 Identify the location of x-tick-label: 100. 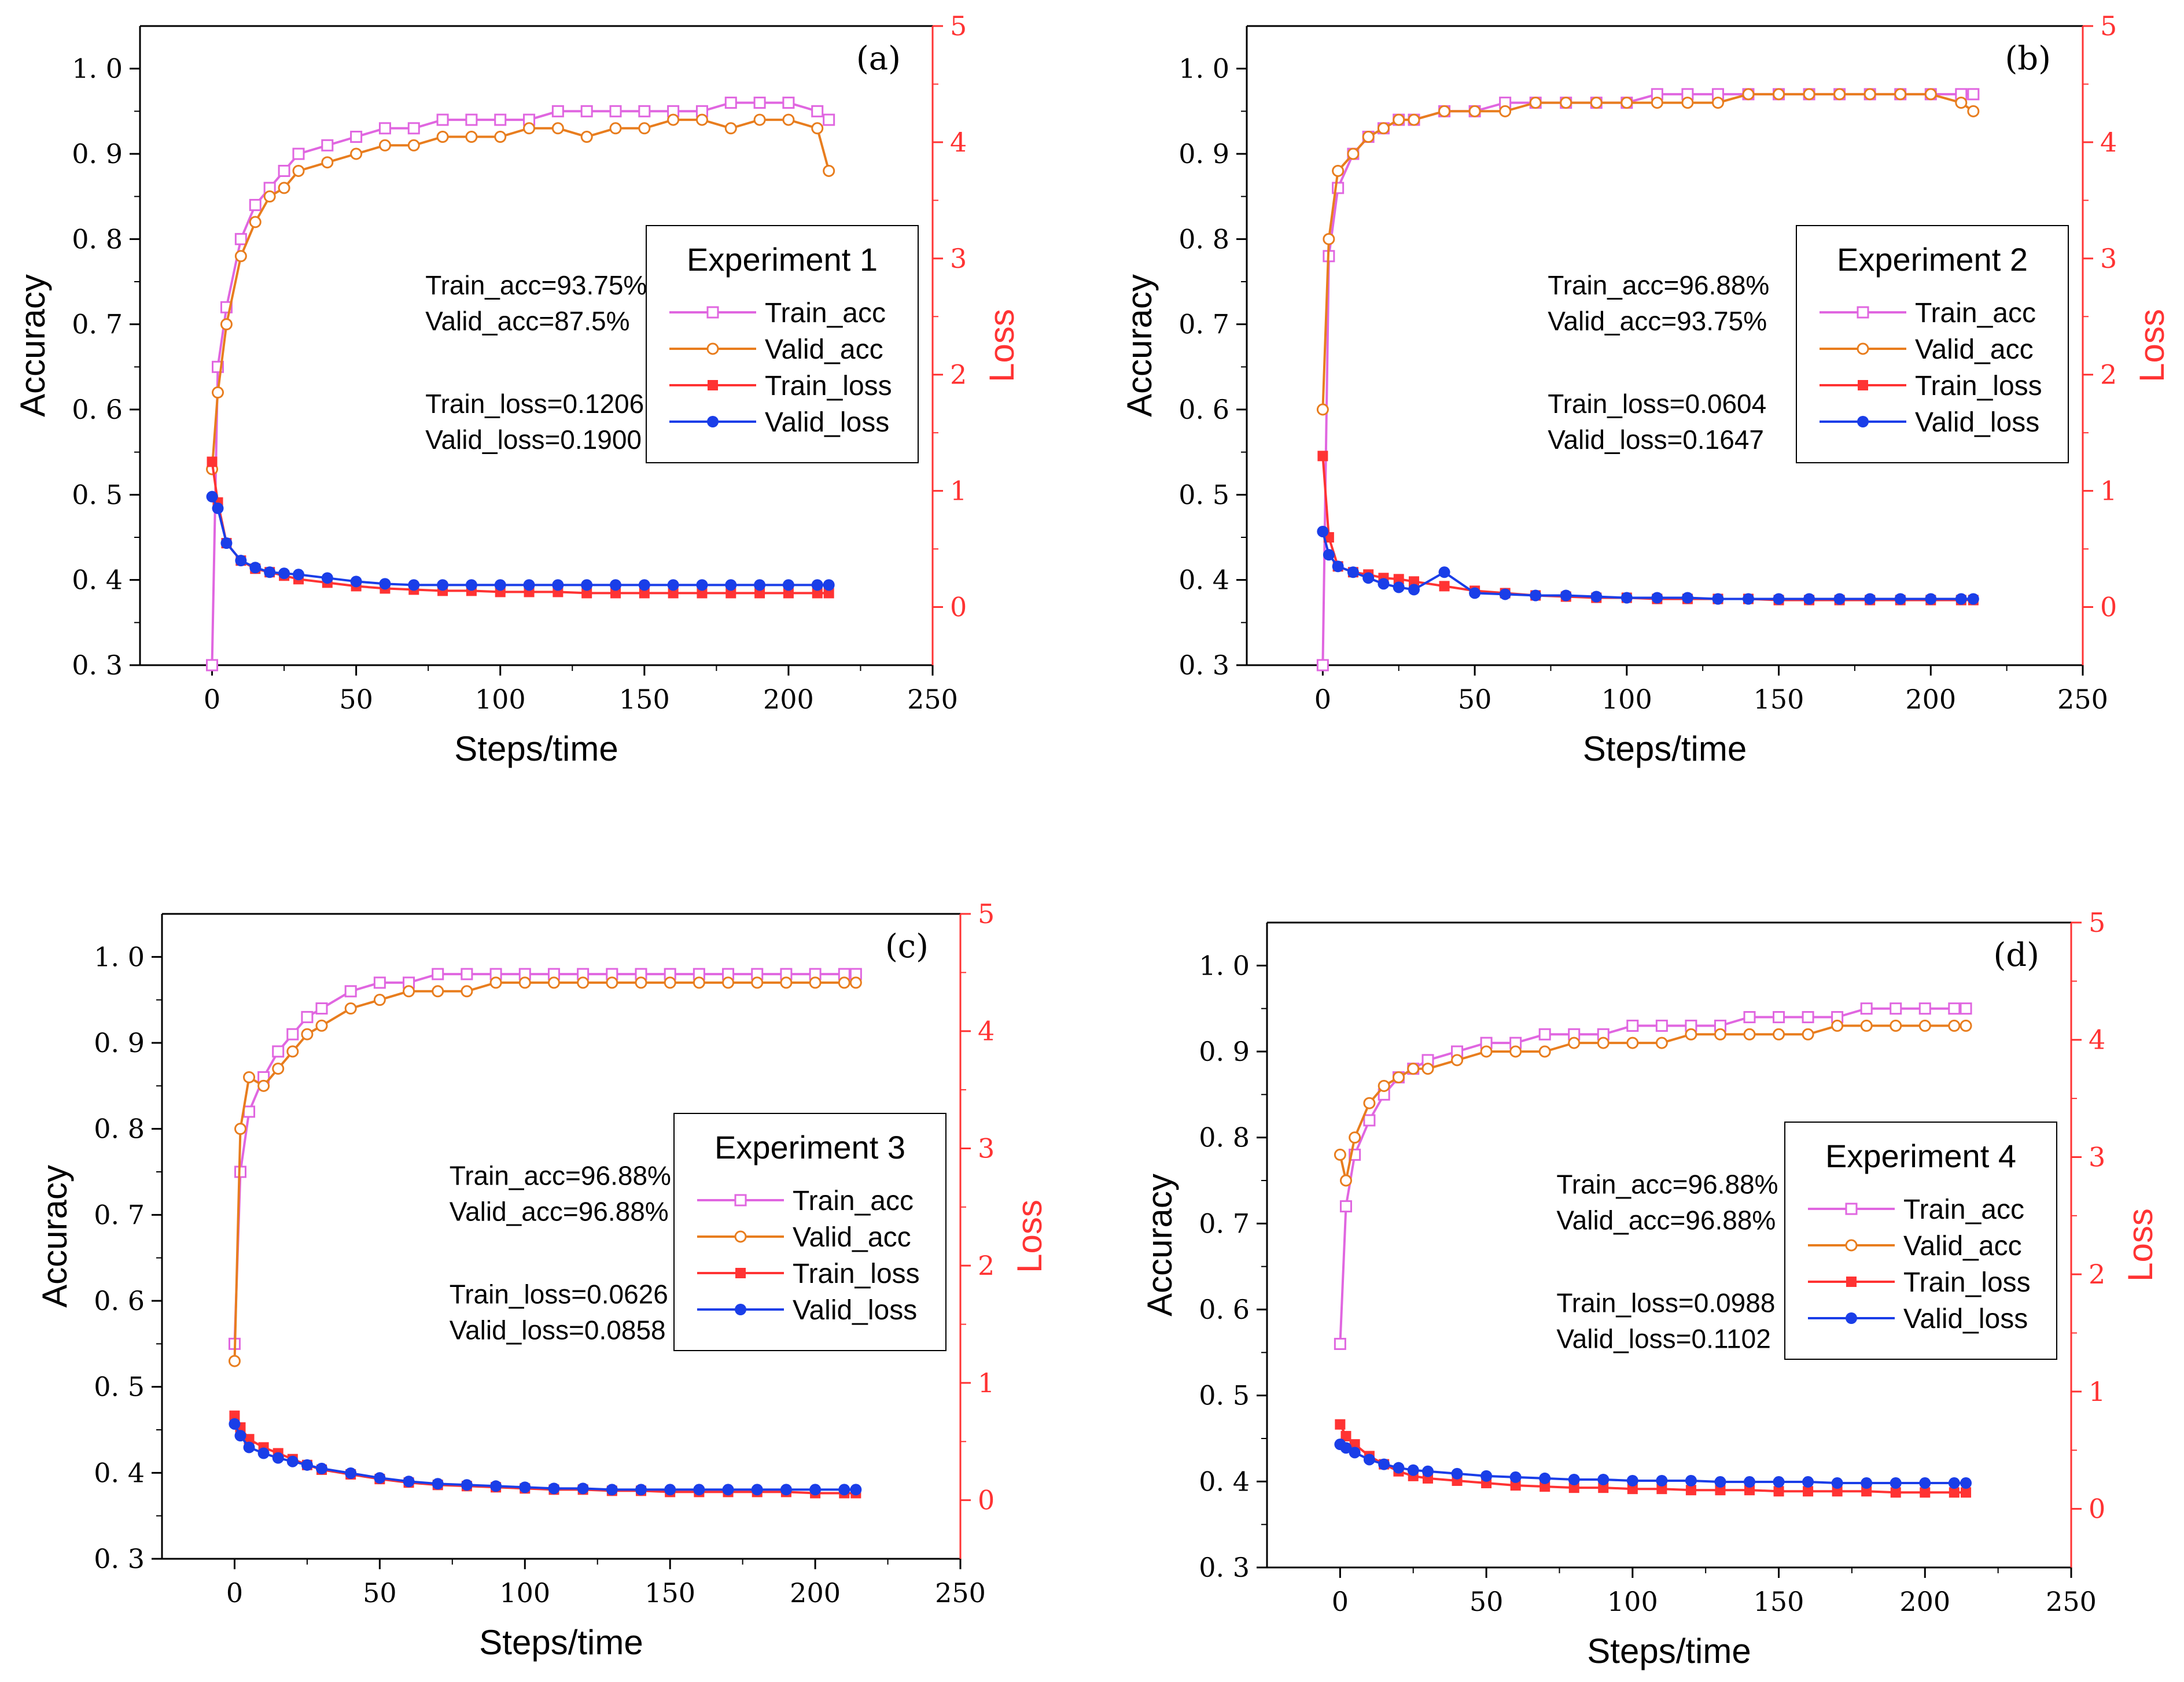
(524, 1593).